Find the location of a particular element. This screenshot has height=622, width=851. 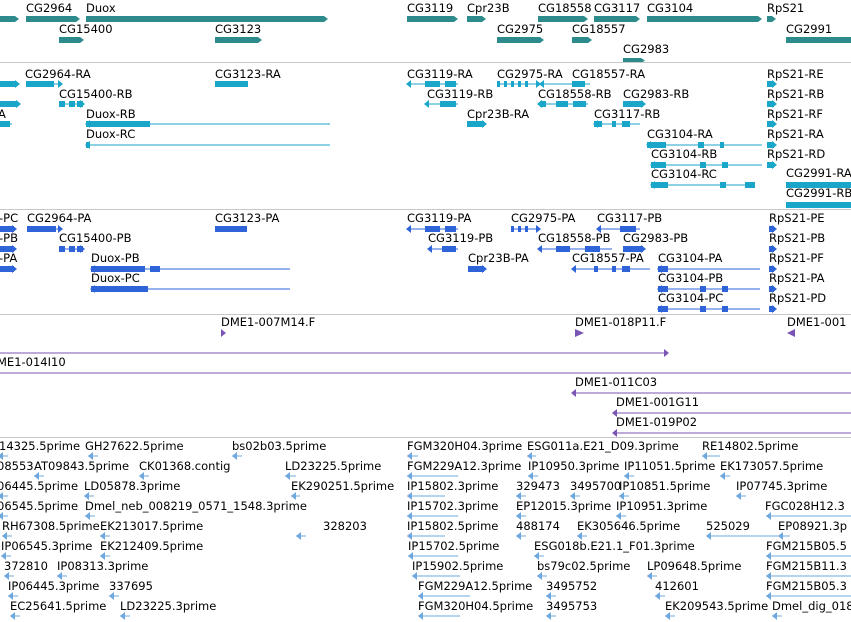

gene-label: CG3123 is located at coordinates (238, 29).